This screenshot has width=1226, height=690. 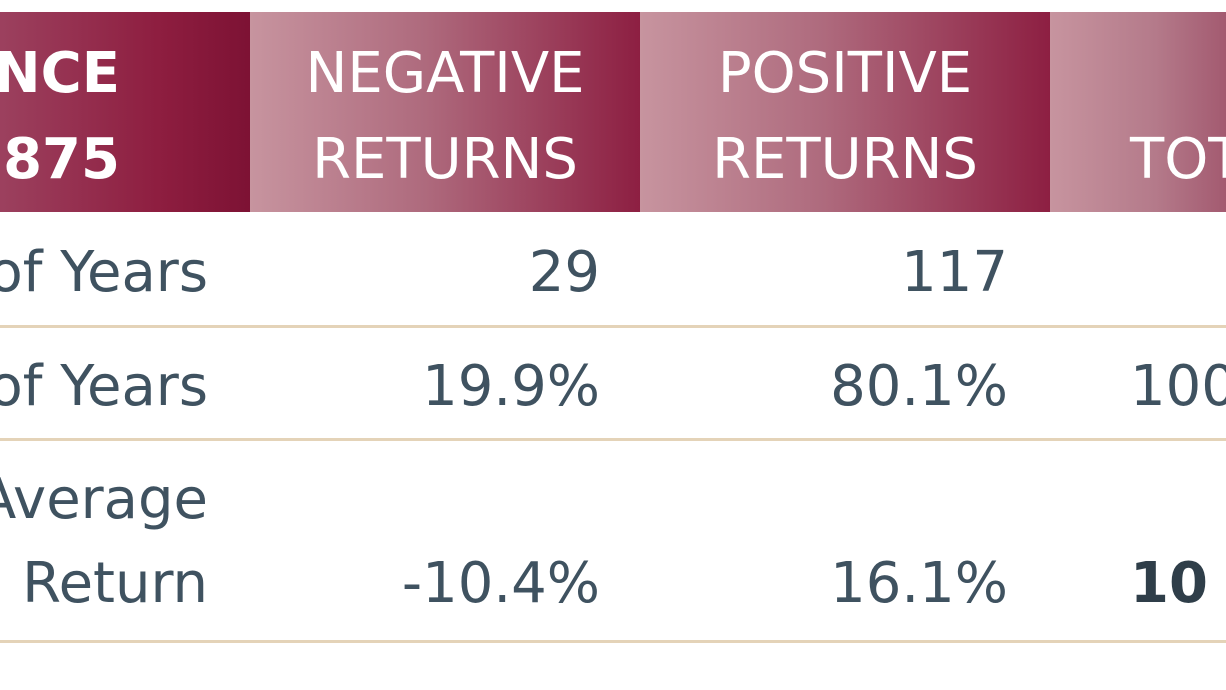 What do you see at coordinates (954, 272) in the screenshot?
I see `cell-positive: 117` at bounding box center [954, 272].